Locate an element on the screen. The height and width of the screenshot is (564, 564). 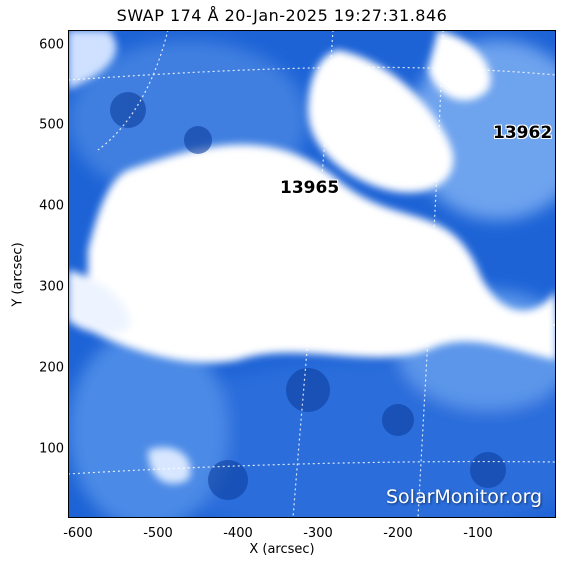
x-tick-label: -600 is located at coordinates (78, 533).